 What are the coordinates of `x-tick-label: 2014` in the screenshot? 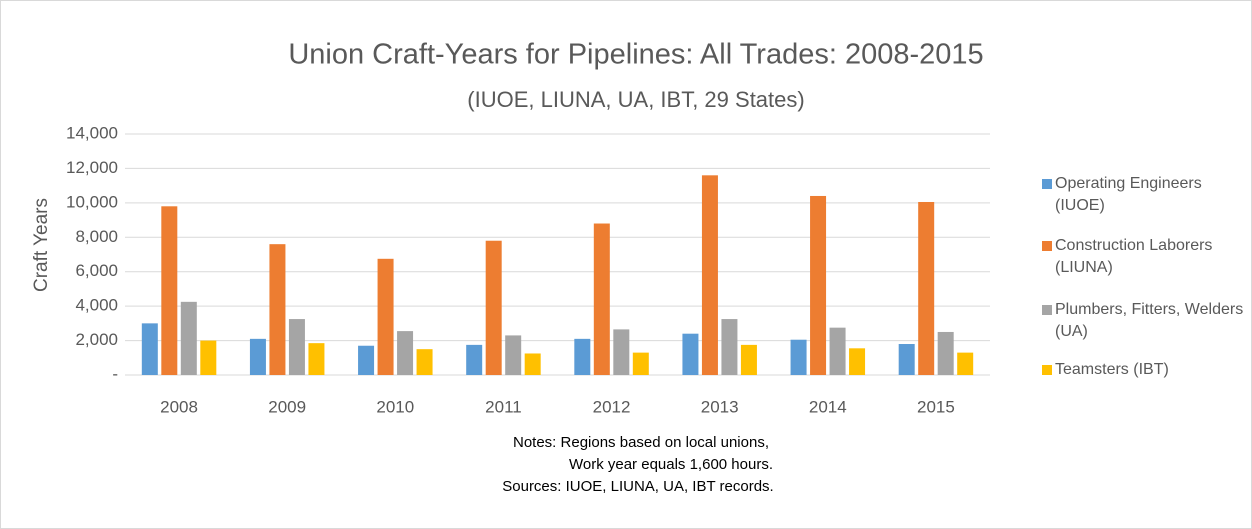 It's located at (828, 406).